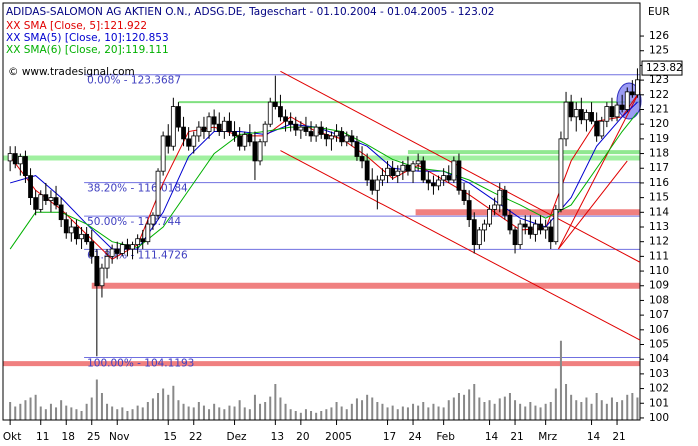 The image size is (698, 446). Describe the element at coordinates (659, 374) in the screenshot. I see `y-tick-label: 103` at that location.